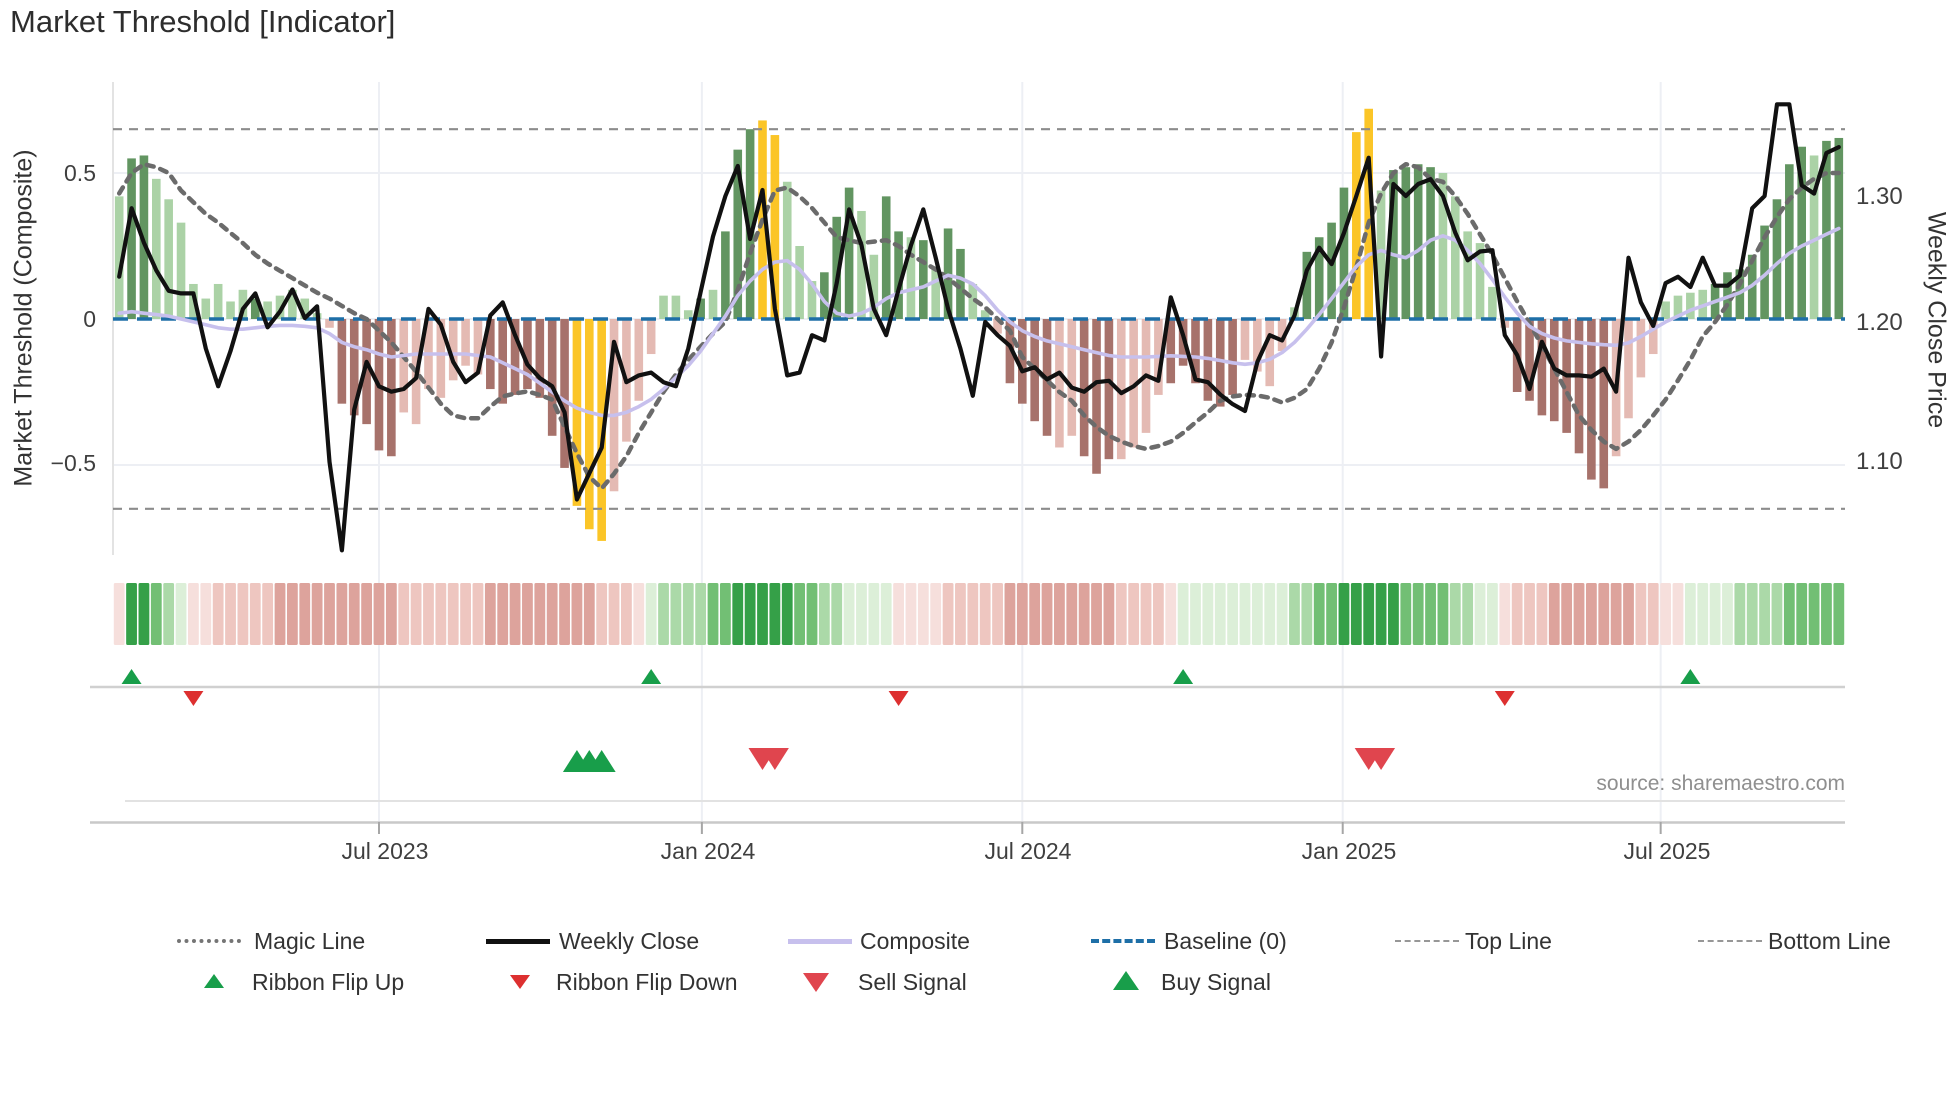 This screenshot has height=1102, width=1960. I want to click on sell-signal-icon, so click(816, 982).